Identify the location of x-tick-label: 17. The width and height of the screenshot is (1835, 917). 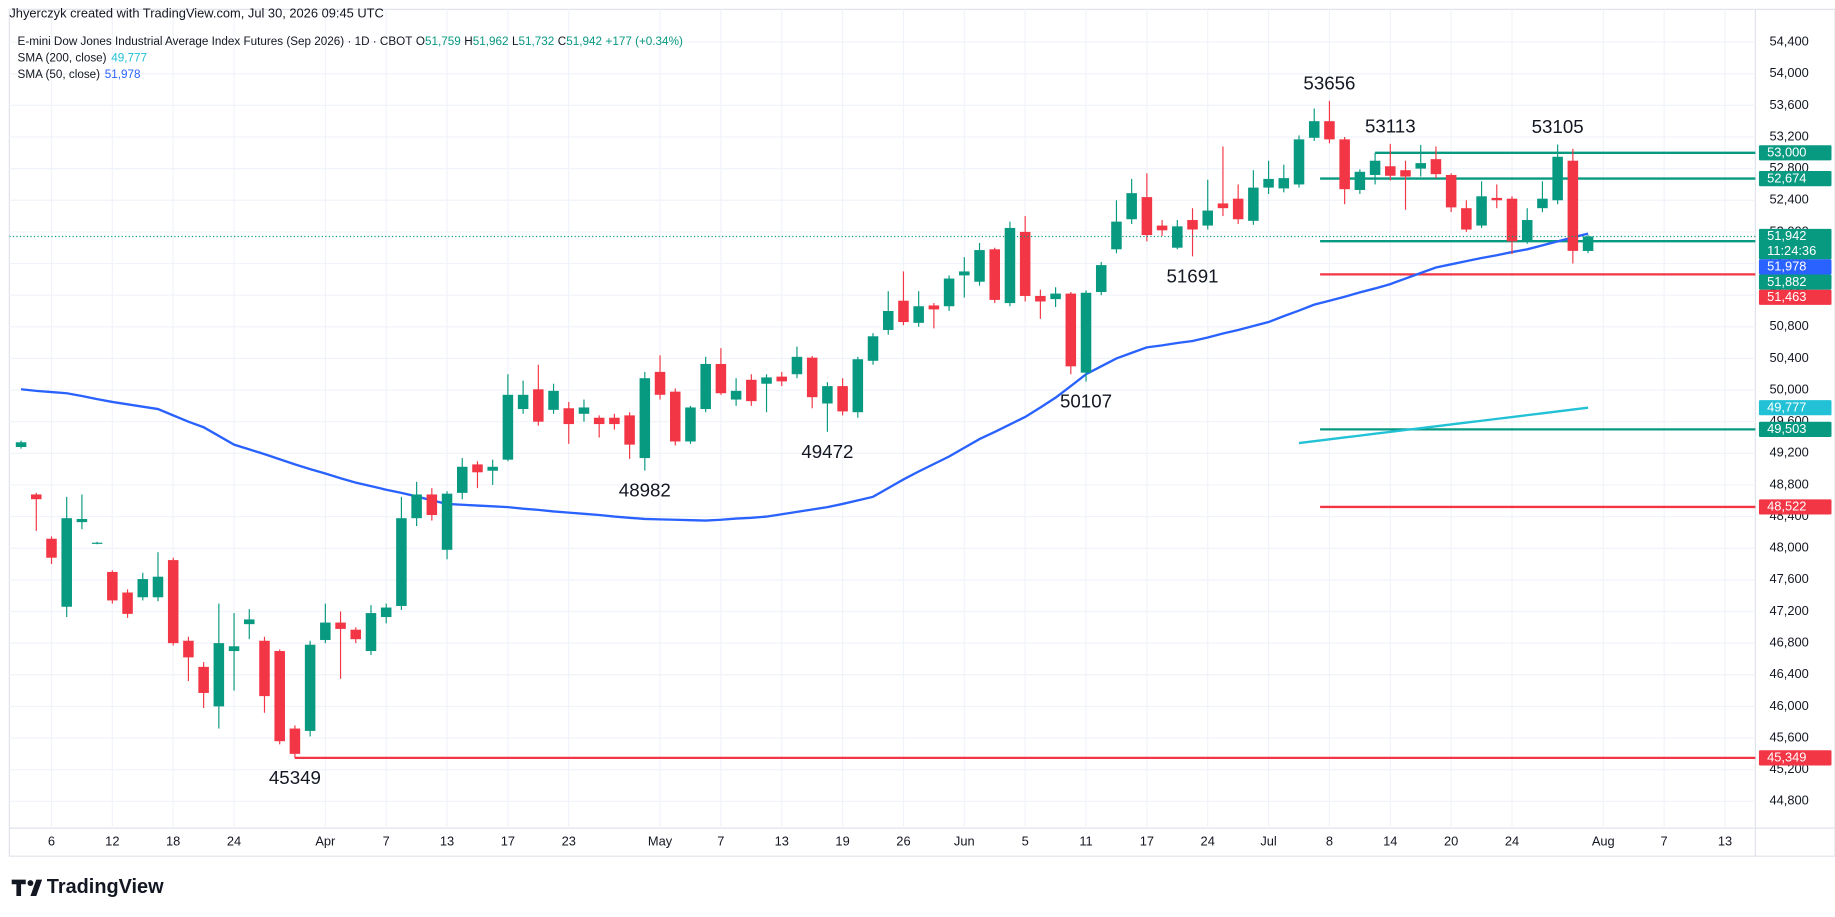
(1147, 841).